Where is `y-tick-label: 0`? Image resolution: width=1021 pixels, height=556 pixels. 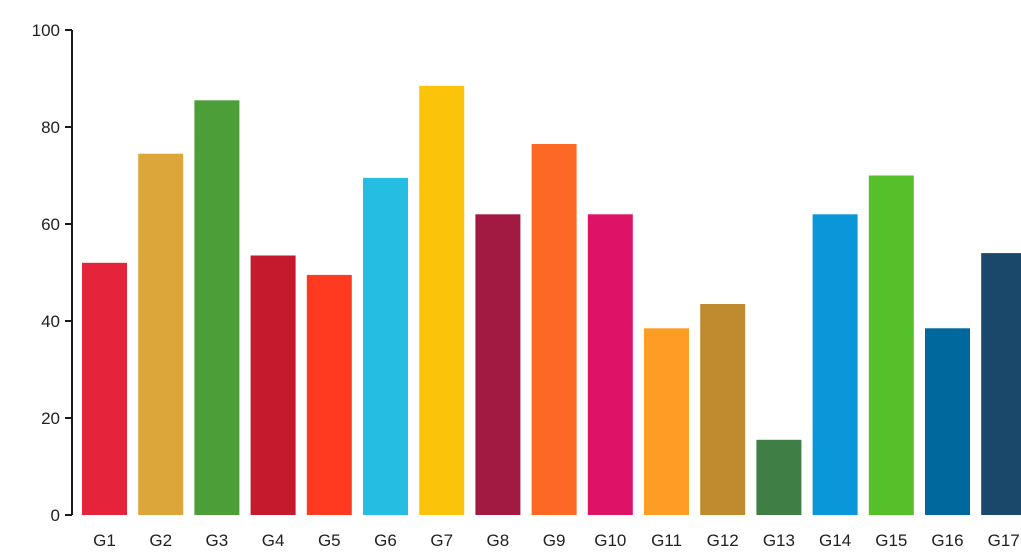
y-tick-label: 0 is located at coordinates (55, 515).